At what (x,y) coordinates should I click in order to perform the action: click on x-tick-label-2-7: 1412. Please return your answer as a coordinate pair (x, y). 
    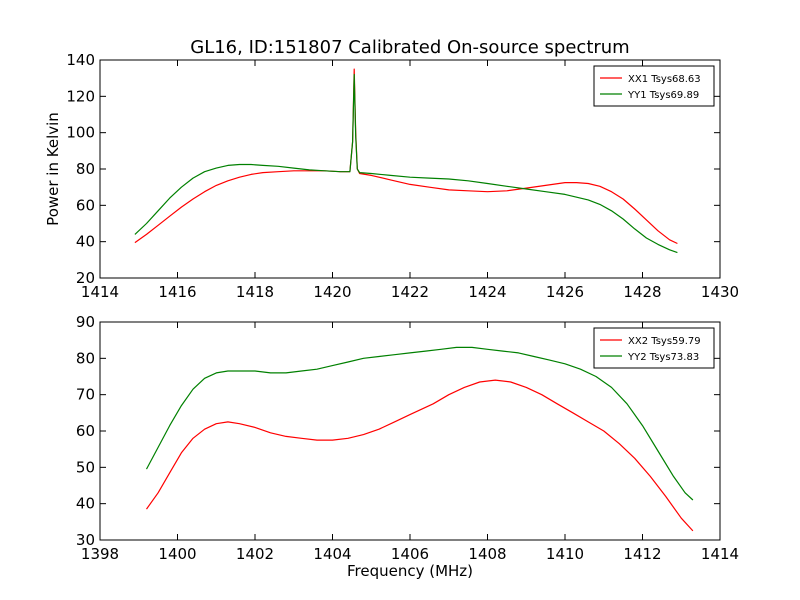
    Looking at the image, I should click on (642, 554).